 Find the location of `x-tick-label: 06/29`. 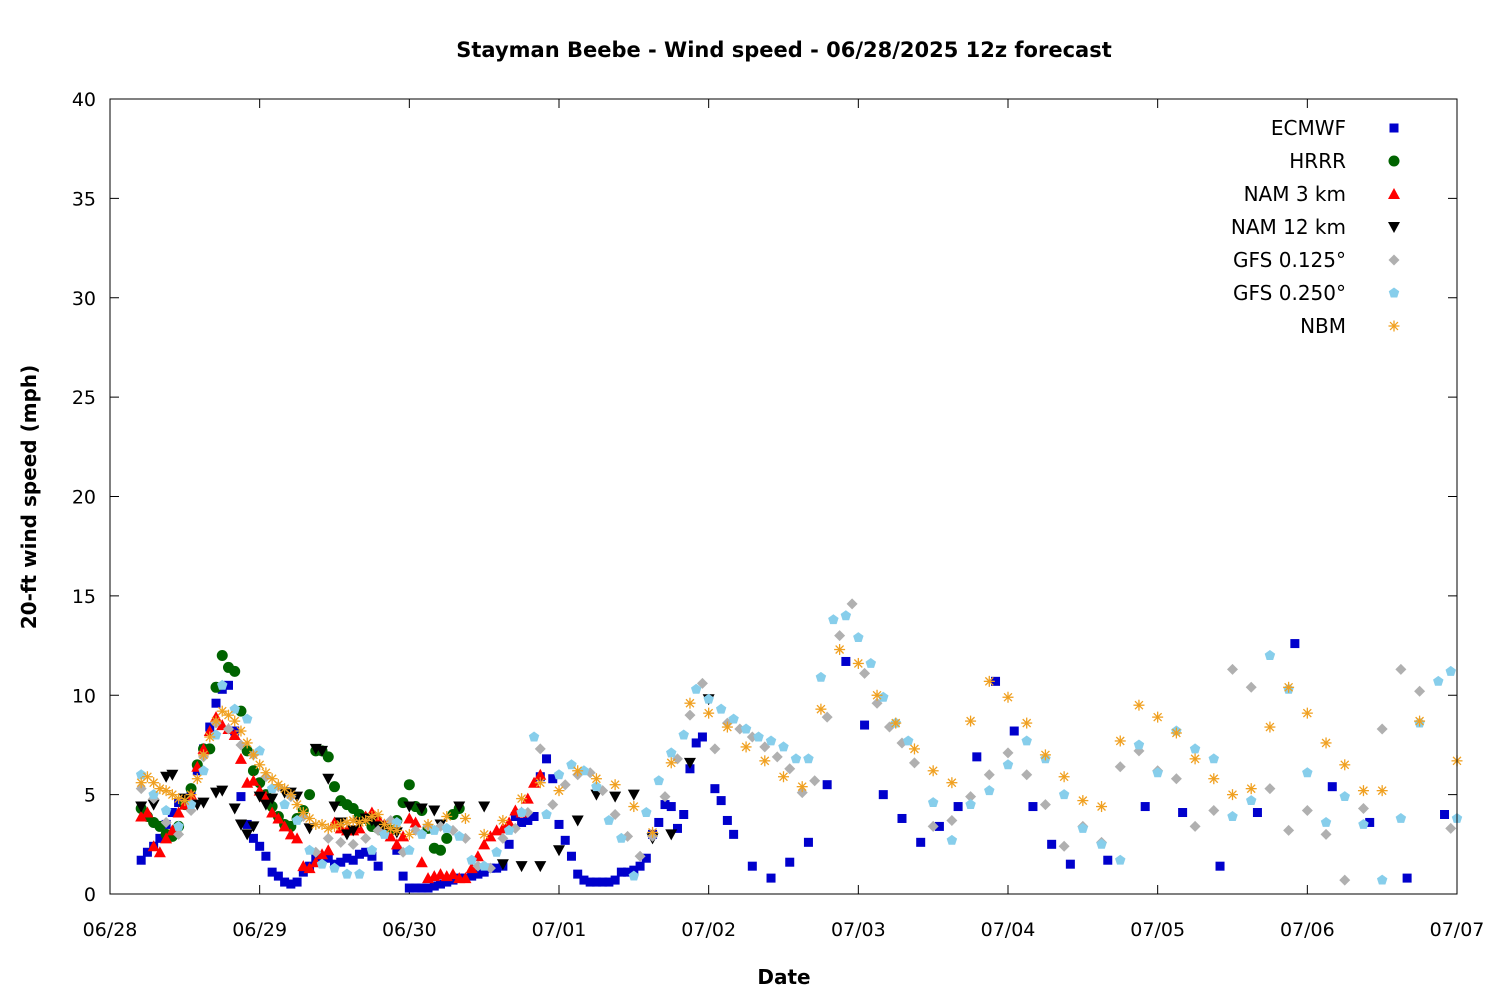

x-tick-label: 06/29 is located at coordinates (259, 930).